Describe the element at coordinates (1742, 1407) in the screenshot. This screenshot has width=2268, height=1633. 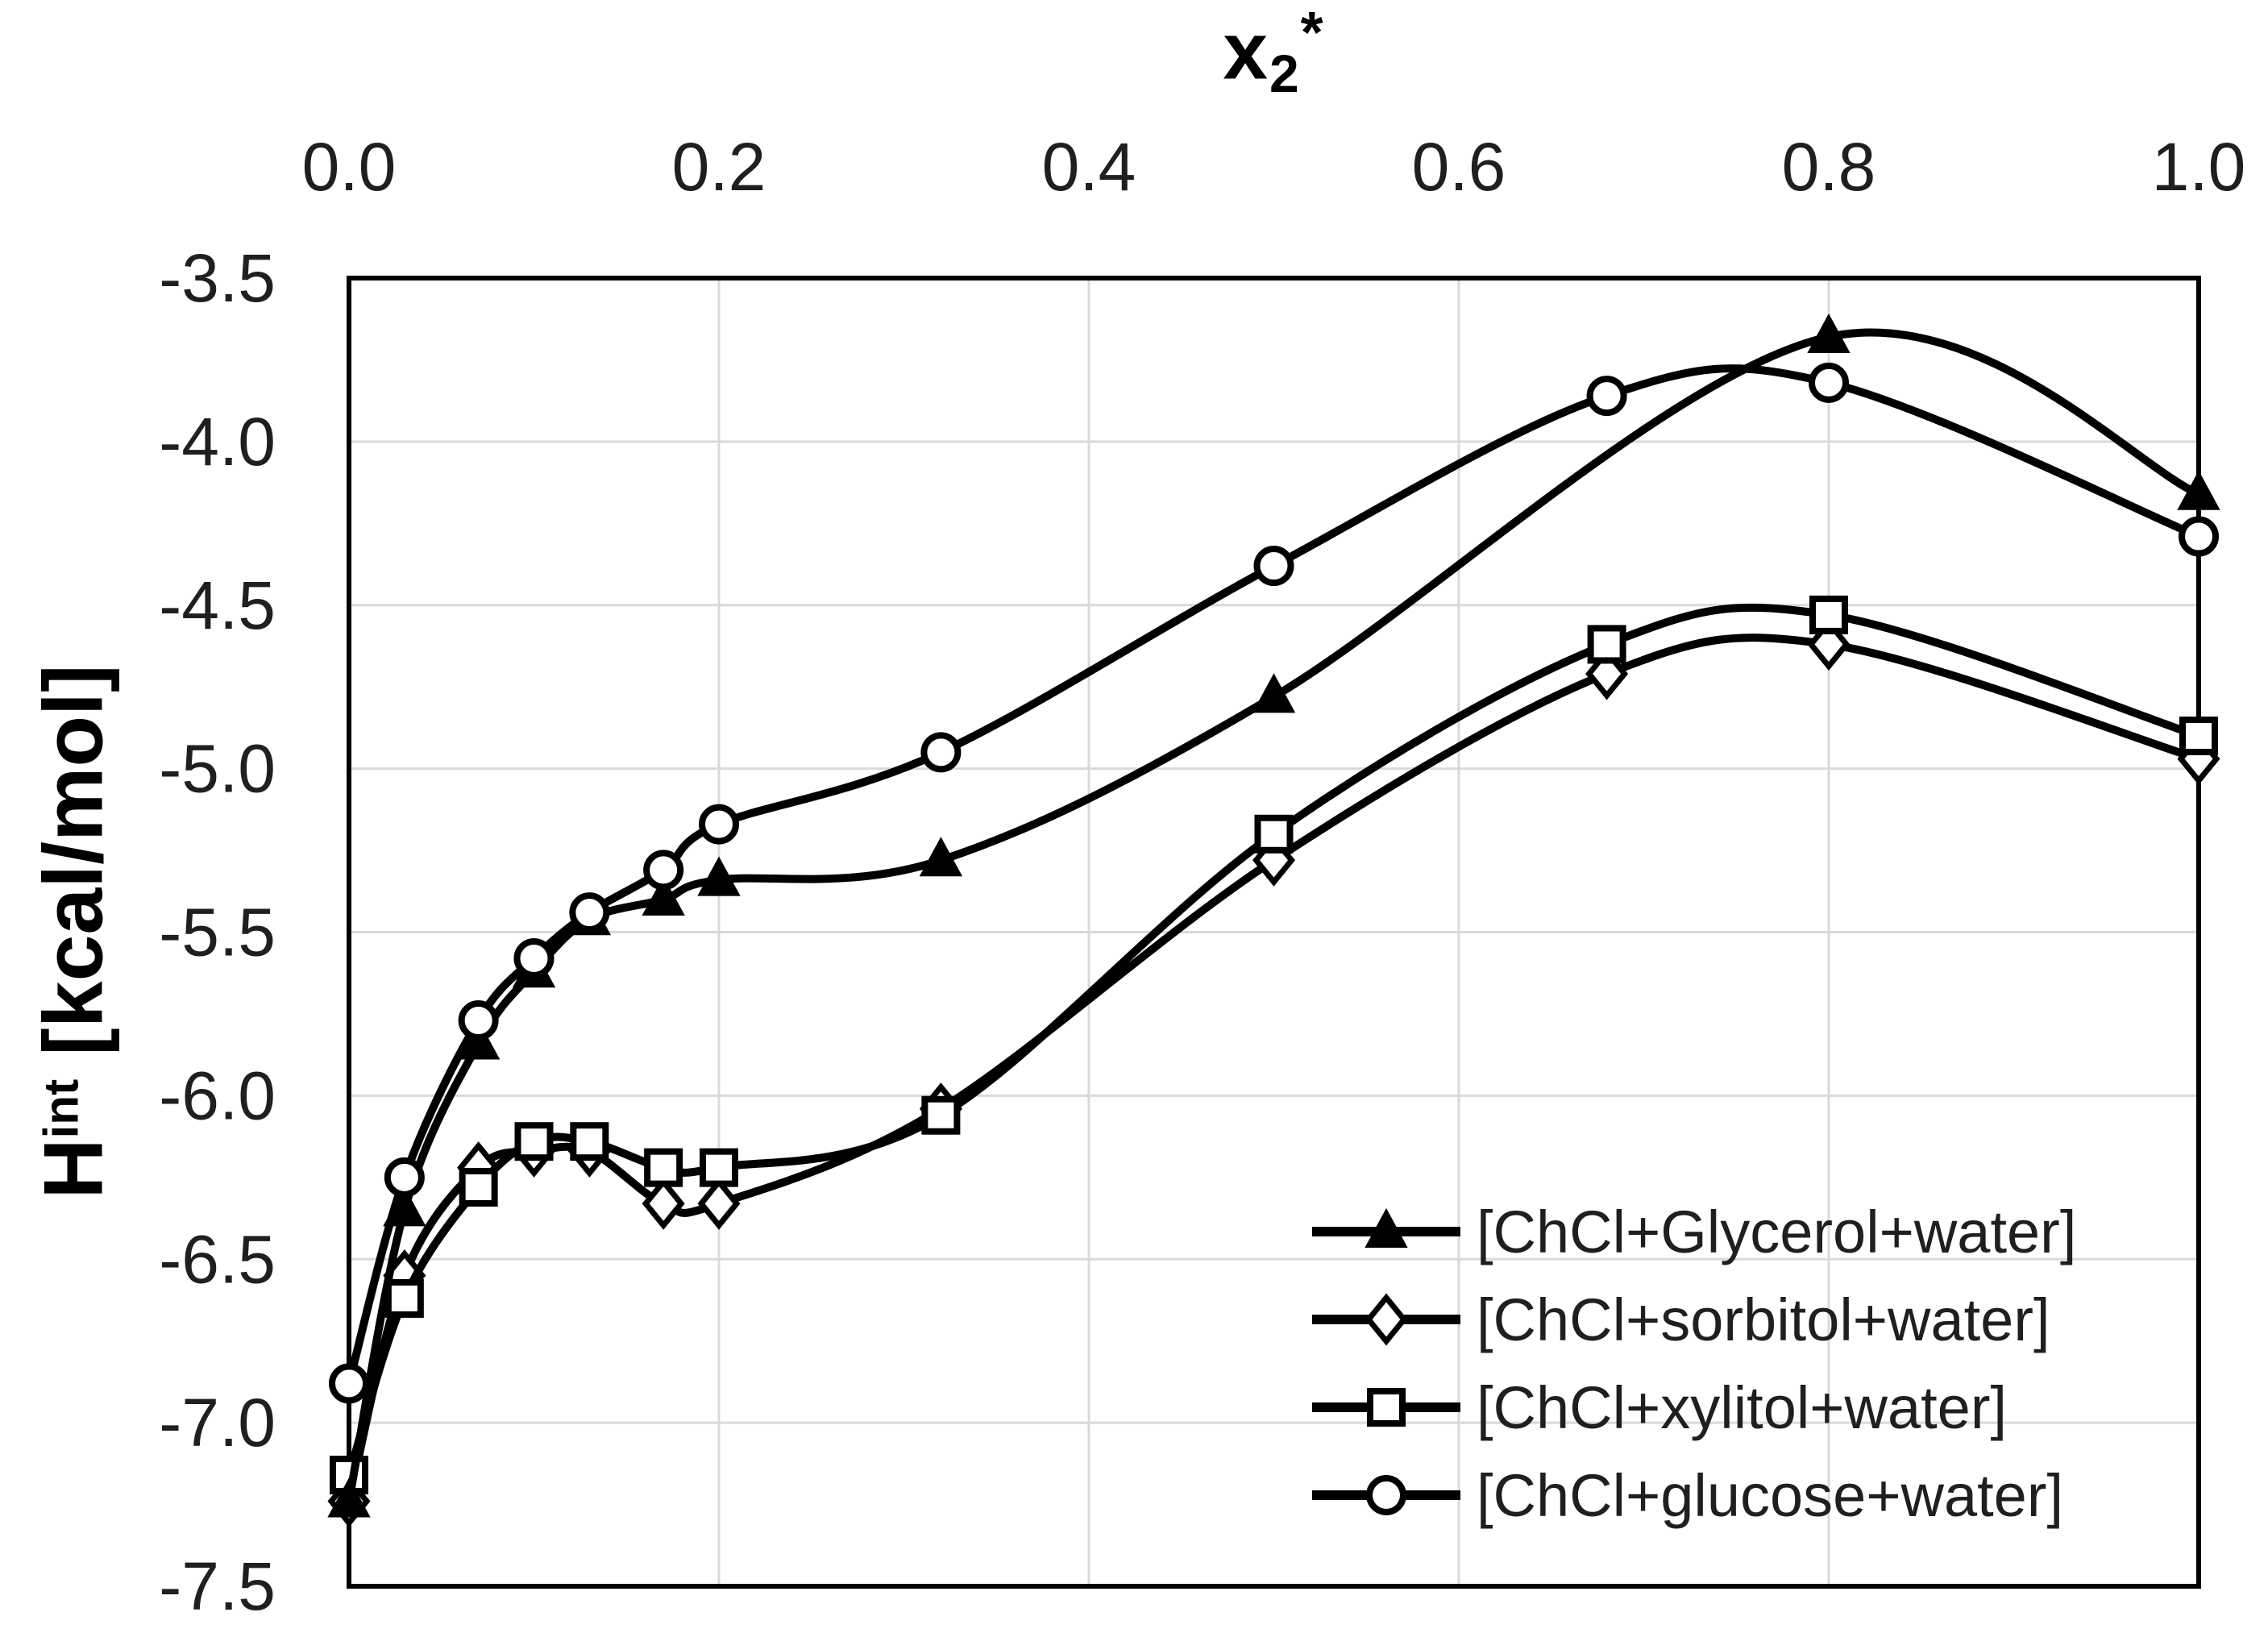
I see `legend-label: [ChCl+xylitol+water]` at that location.